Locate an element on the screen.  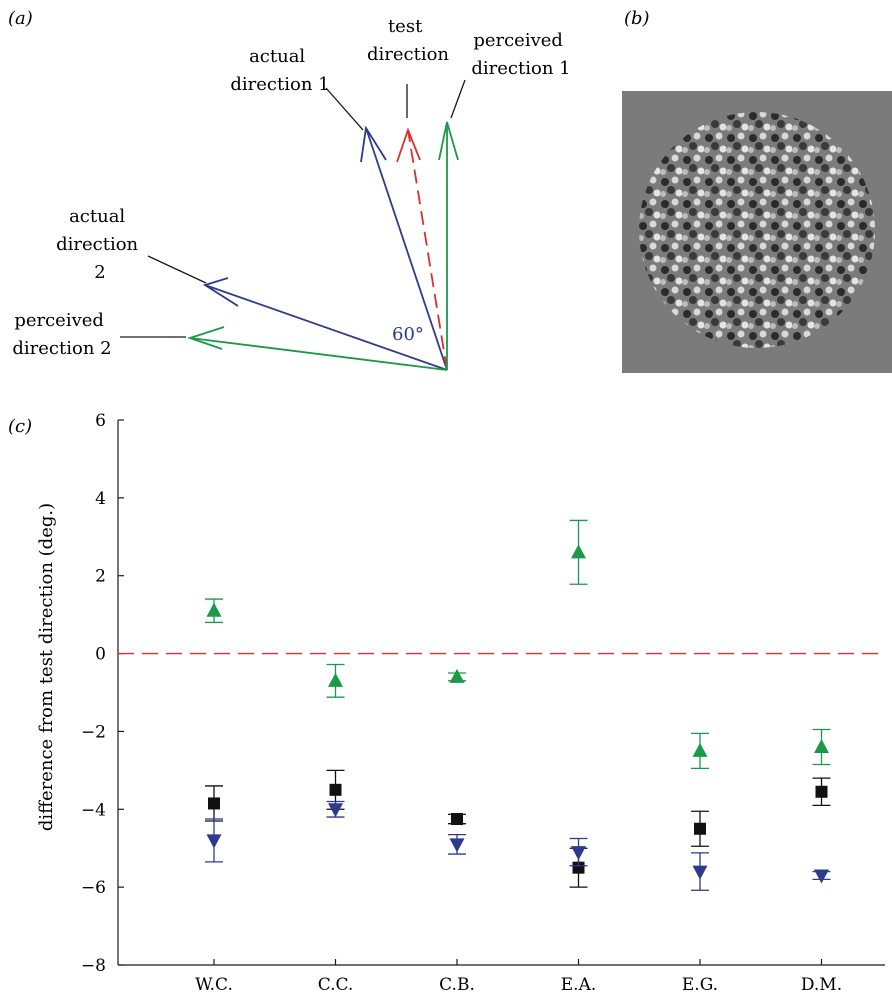
actual-direction-1-arrowhead is located at coordinates (373, 144).